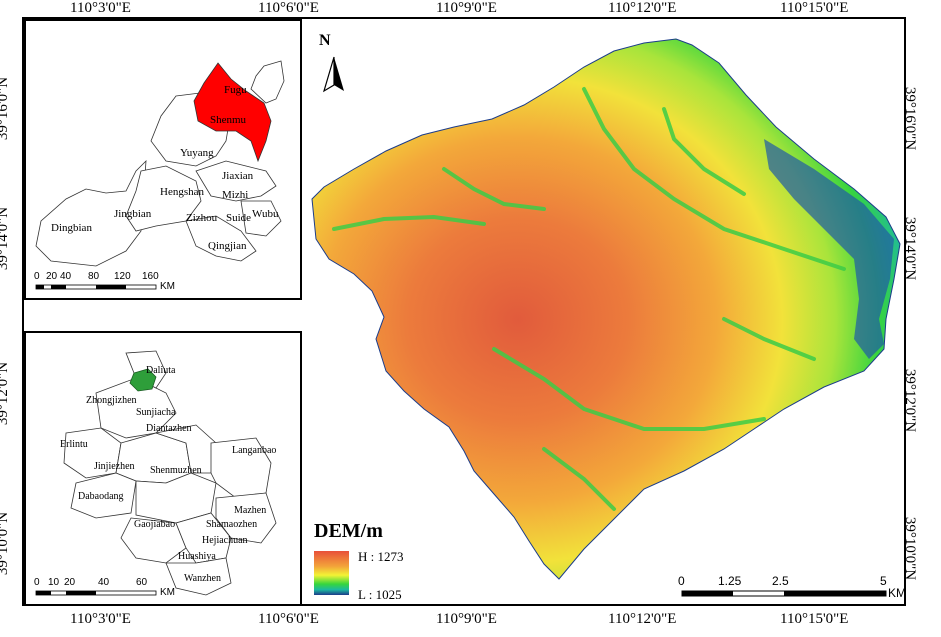  What do you see at coordinates (104, 582) in the screenshot?
I see `town-scale-tick: 40` at bounding box center [104, 582].